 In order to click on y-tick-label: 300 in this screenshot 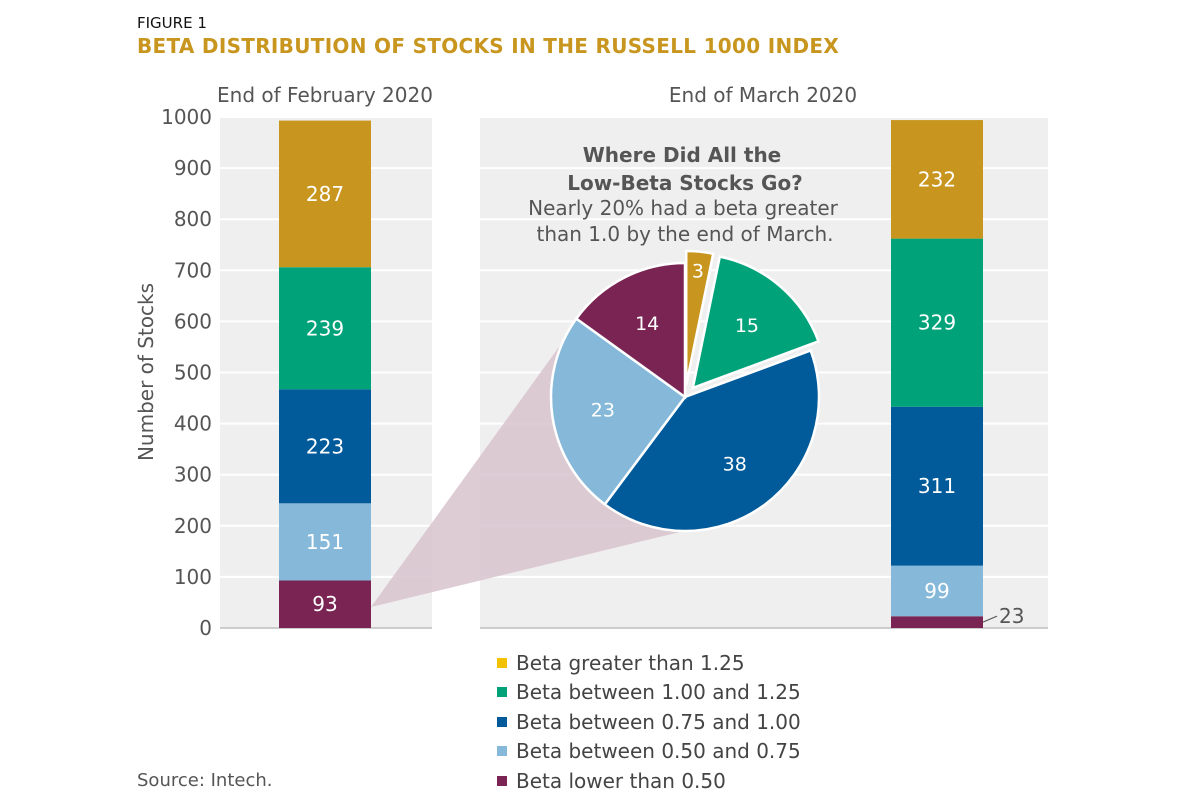, I will do `click(193, 475)`.